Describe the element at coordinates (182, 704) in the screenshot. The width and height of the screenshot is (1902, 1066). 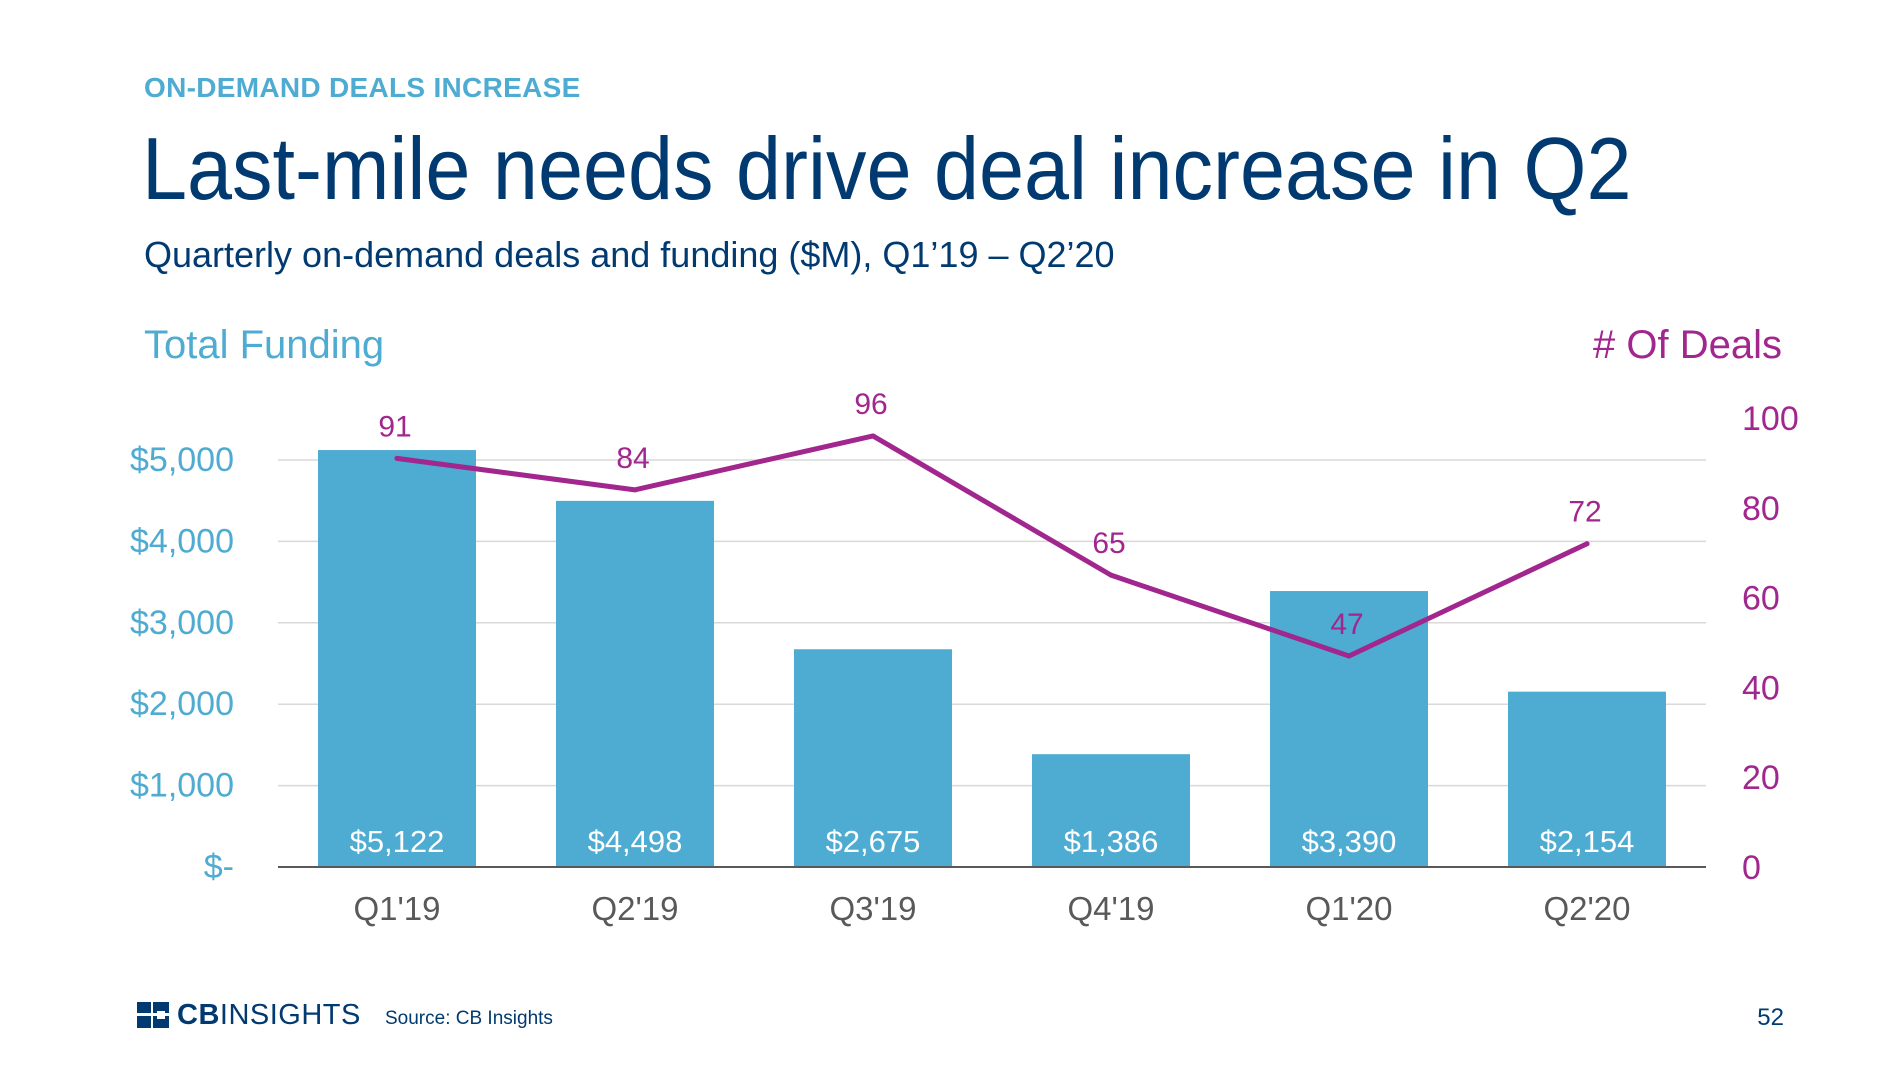
I see `left-tick-label: $2,000` at that location.